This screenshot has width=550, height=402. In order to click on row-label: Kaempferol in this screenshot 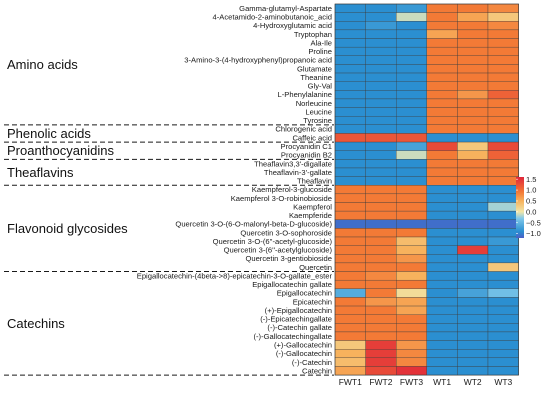, I will do `click(312, 206)`.